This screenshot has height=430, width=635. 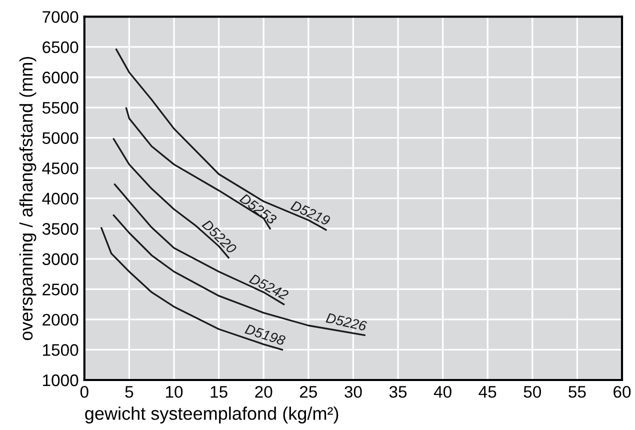 I want to click on x-tick-label: 50, so click(x=533, y=392).